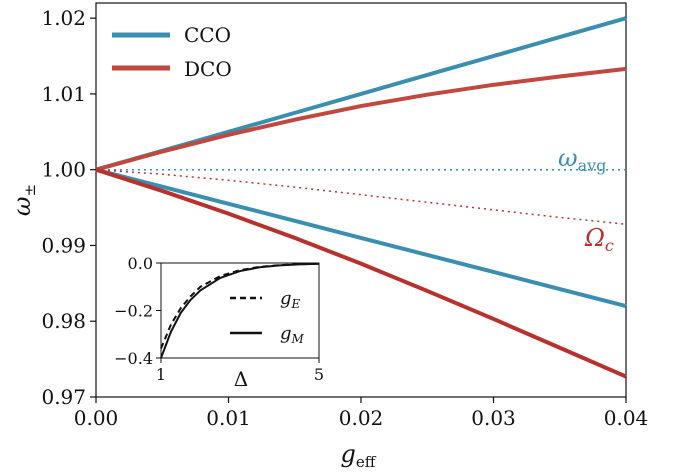 The image size is (685, 473). I want to click on annotation-omega-c: Ωc, so click(599, 239).